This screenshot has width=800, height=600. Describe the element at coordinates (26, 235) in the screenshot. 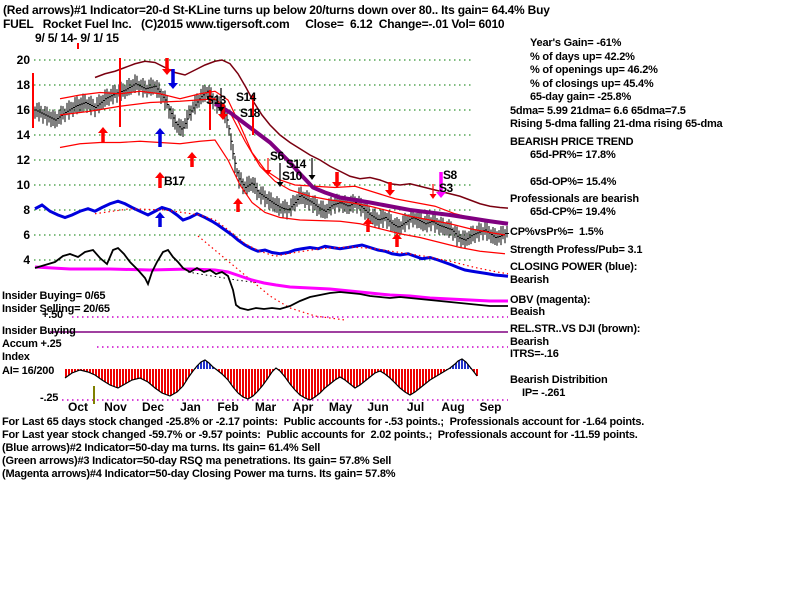

I see `y-tick-6: 6` at that location.